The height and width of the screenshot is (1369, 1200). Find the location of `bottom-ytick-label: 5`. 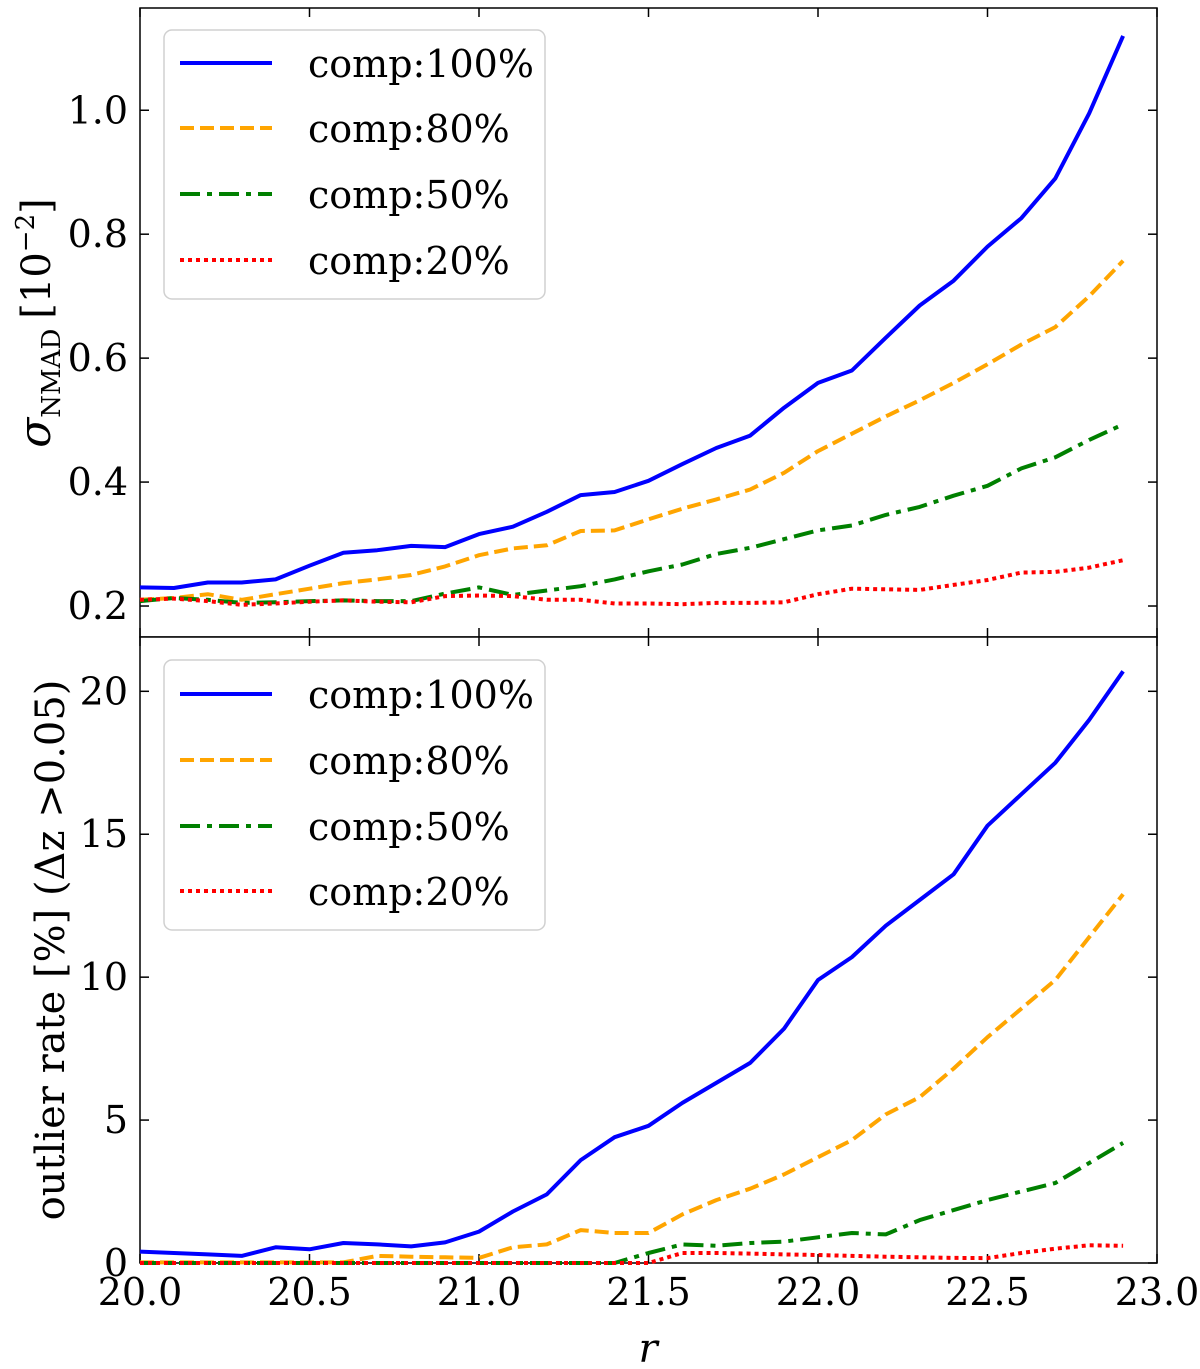

bottom-ytick-label: 5 is located at coordinates (116, 1120).